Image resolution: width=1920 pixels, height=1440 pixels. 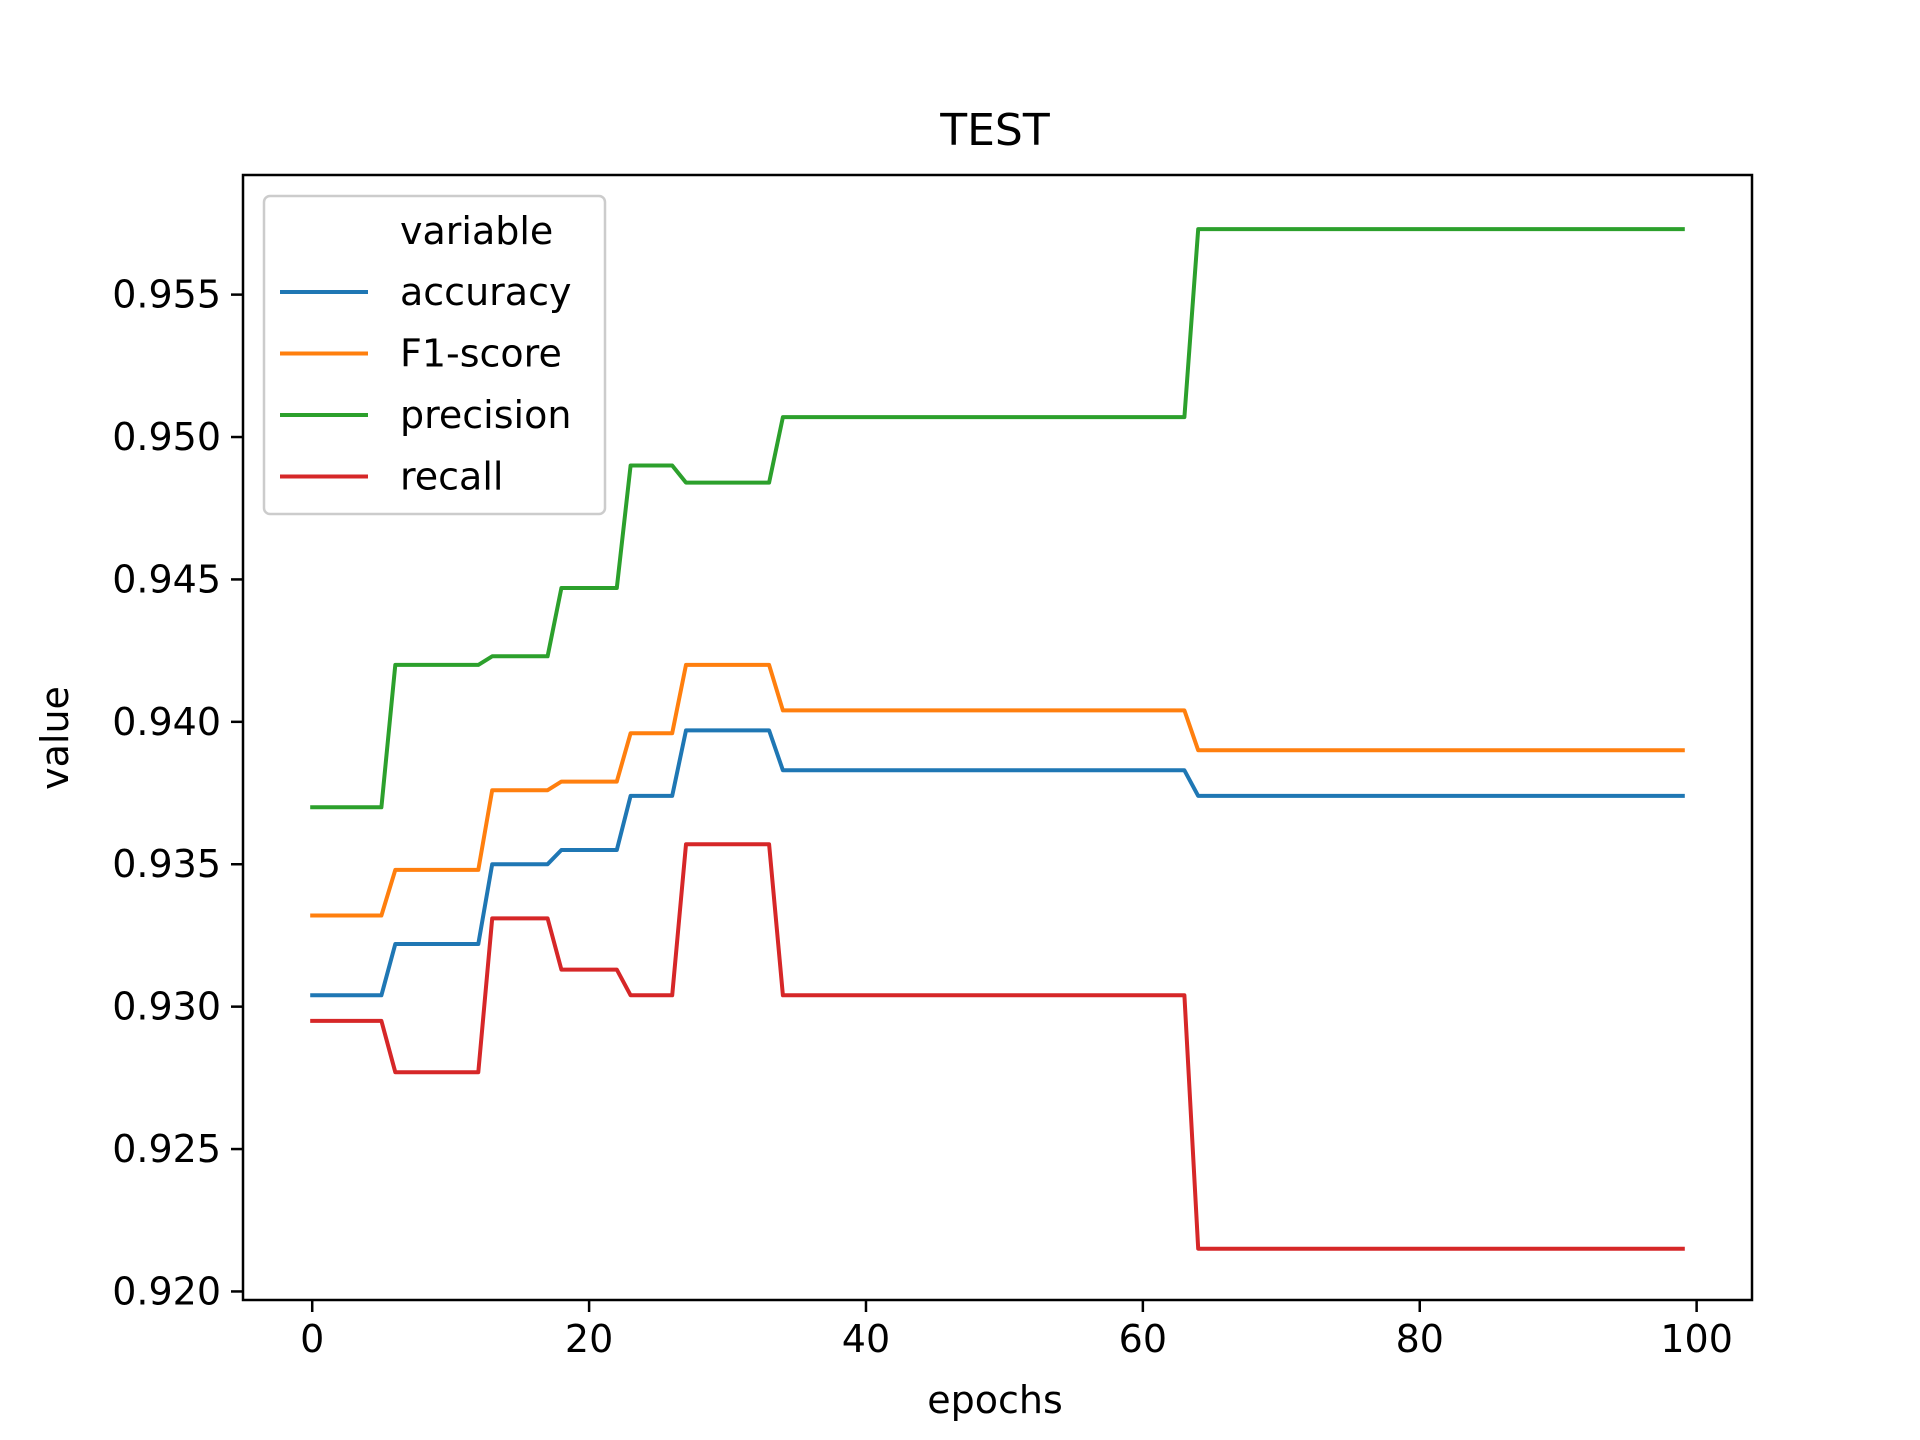 What do you see at coordinates (997, 790) in the screenshot?
I see `series-line-f1-score` at bounding box center [997, 790].